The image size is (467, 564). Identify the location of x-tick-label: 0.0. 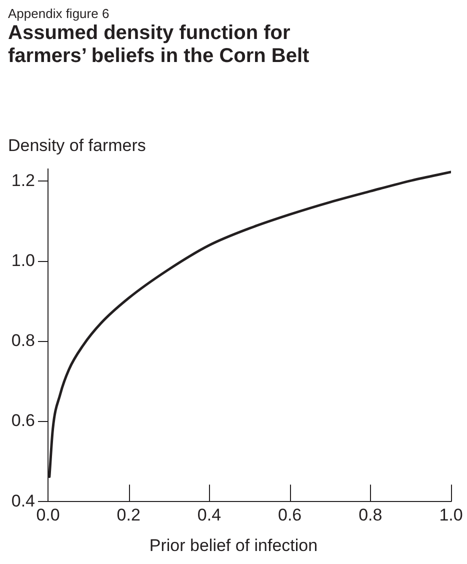
(48, 514).